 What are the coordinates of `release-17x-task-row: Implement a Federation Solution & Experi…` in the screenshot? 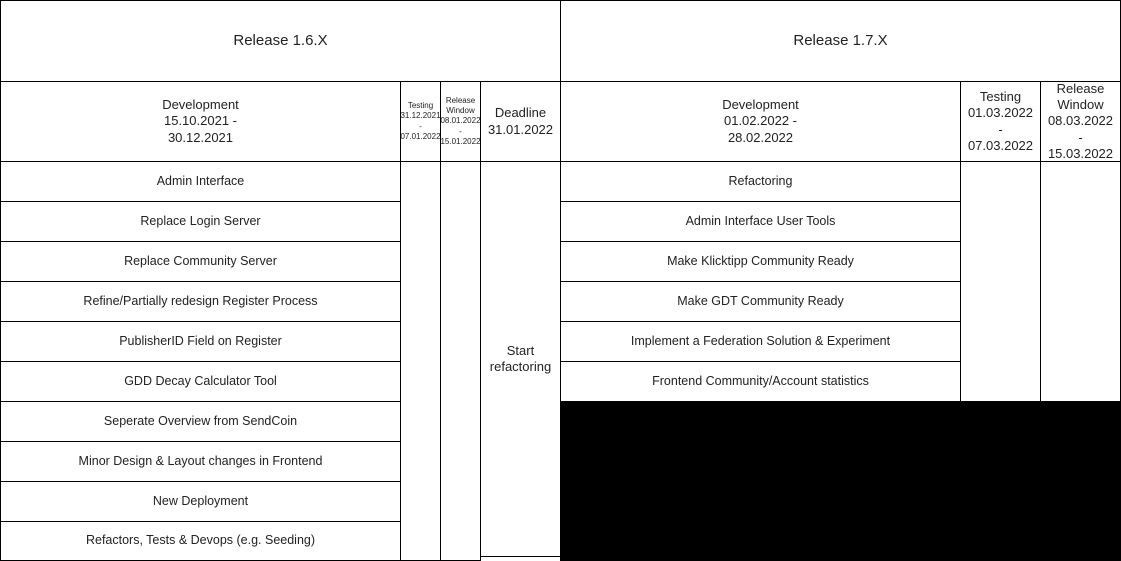 It's located at (760, 341).